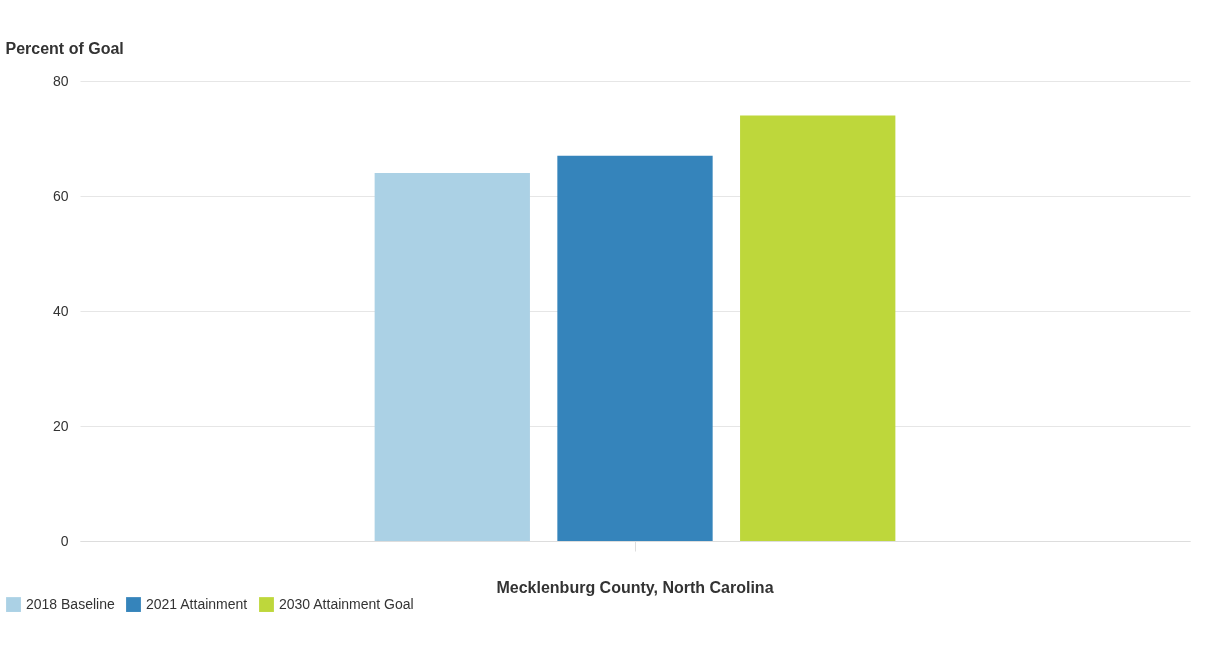  What do you see at coordinates (70, 603) in the screenshot?
I see `legend-label: 2018 Baseline` at bounding box center [70, 603].